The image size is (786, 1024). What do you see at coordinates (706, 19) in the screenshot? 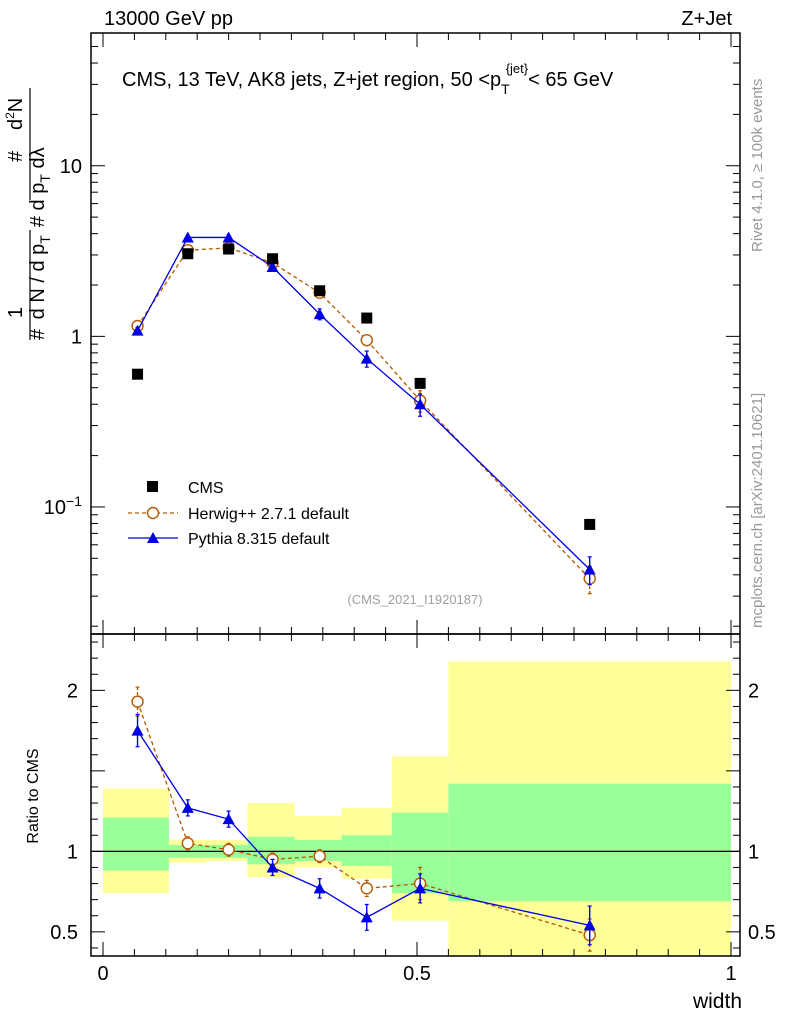
I see `header-process-label: Z+Jet` at bounding box center [706, 19].